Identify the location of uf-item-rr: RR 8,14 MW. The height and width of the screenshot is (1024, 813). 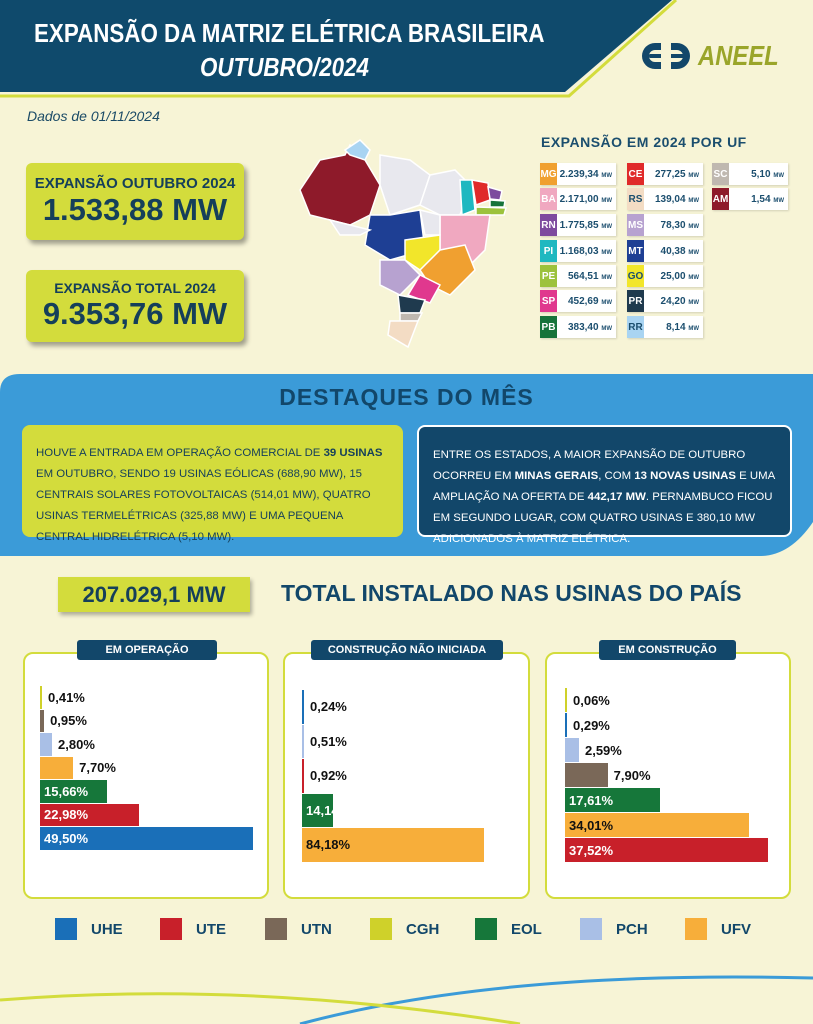
(665, 327).